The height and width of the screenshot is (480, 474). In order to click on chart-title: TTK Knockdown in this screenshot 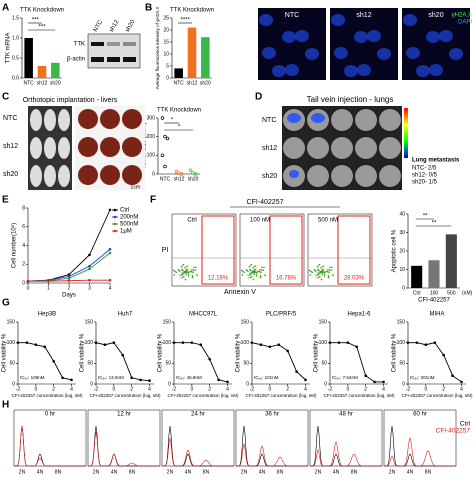, I will do `click(192, 11)`.